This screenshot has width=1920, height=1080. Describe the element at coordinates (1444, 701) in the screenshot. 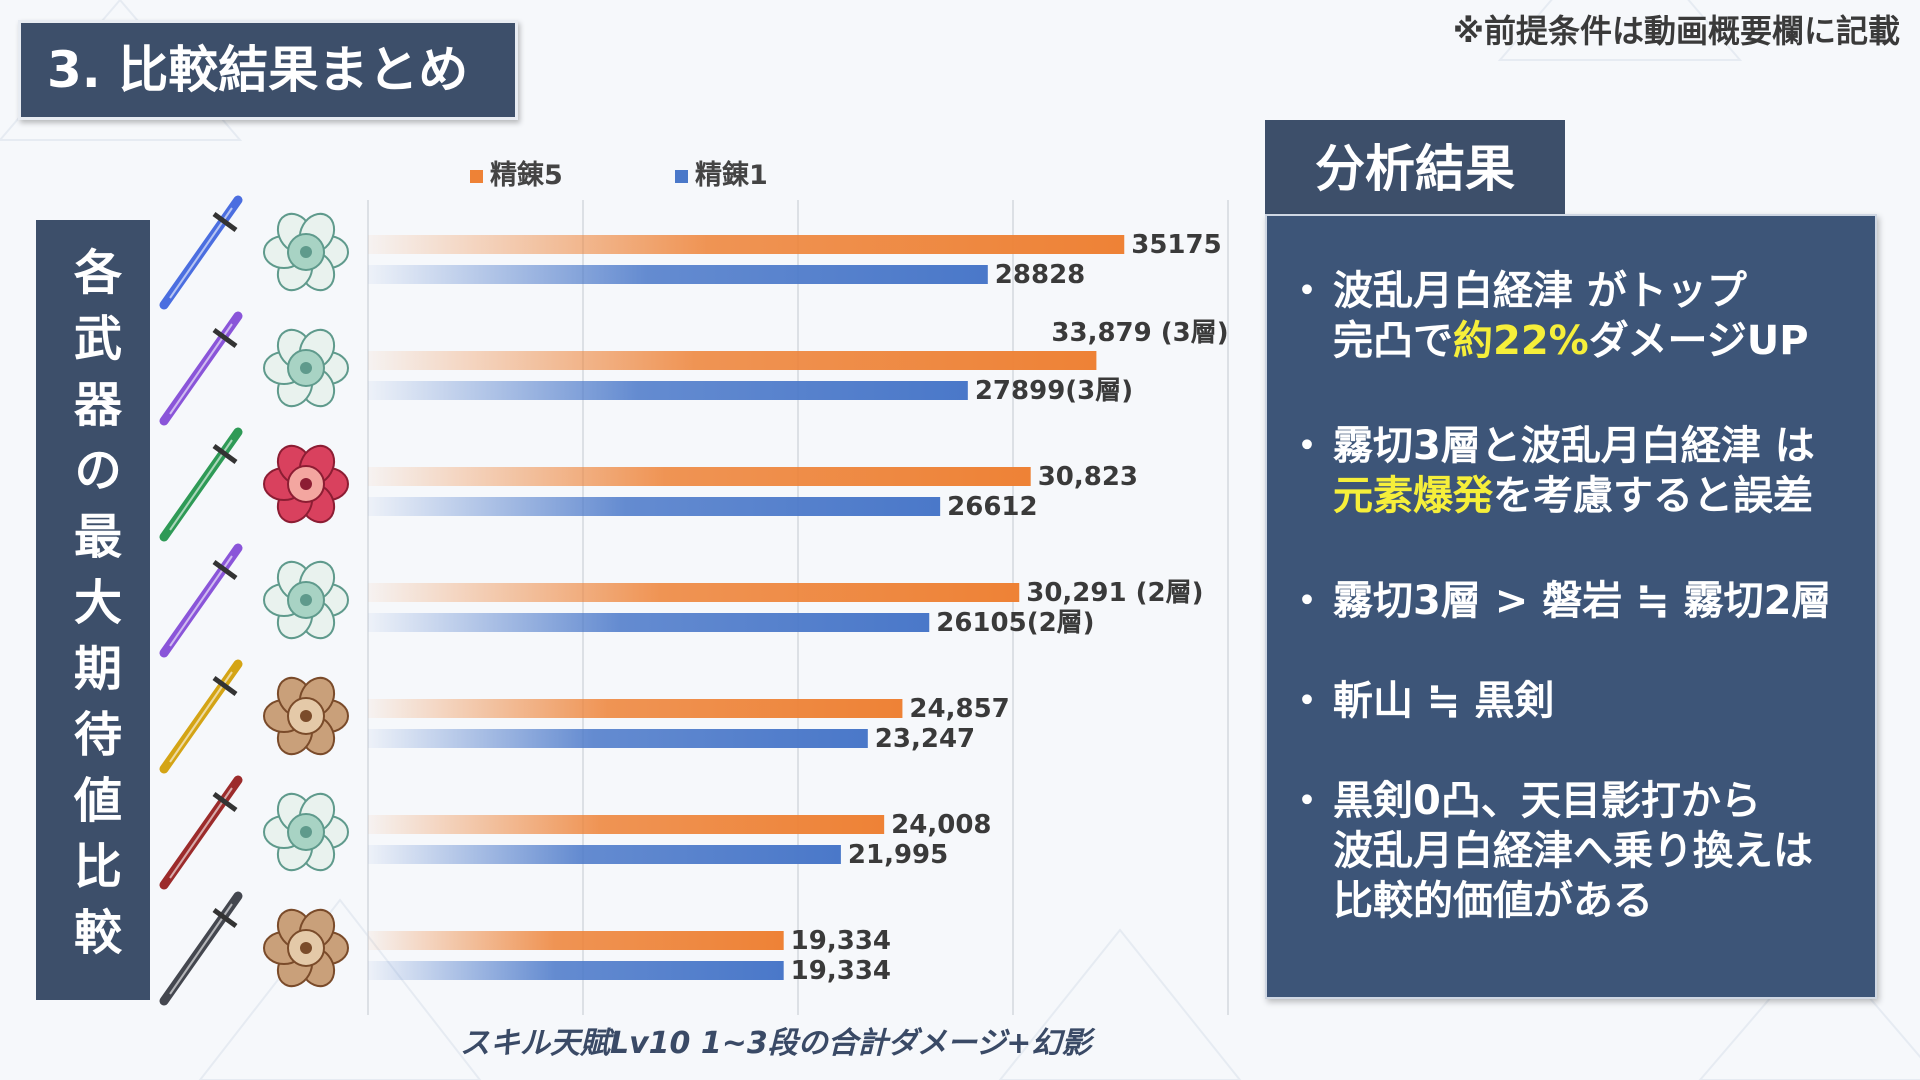

I see `analysis-line: 斬山 ≒ 黒剣` at that location.